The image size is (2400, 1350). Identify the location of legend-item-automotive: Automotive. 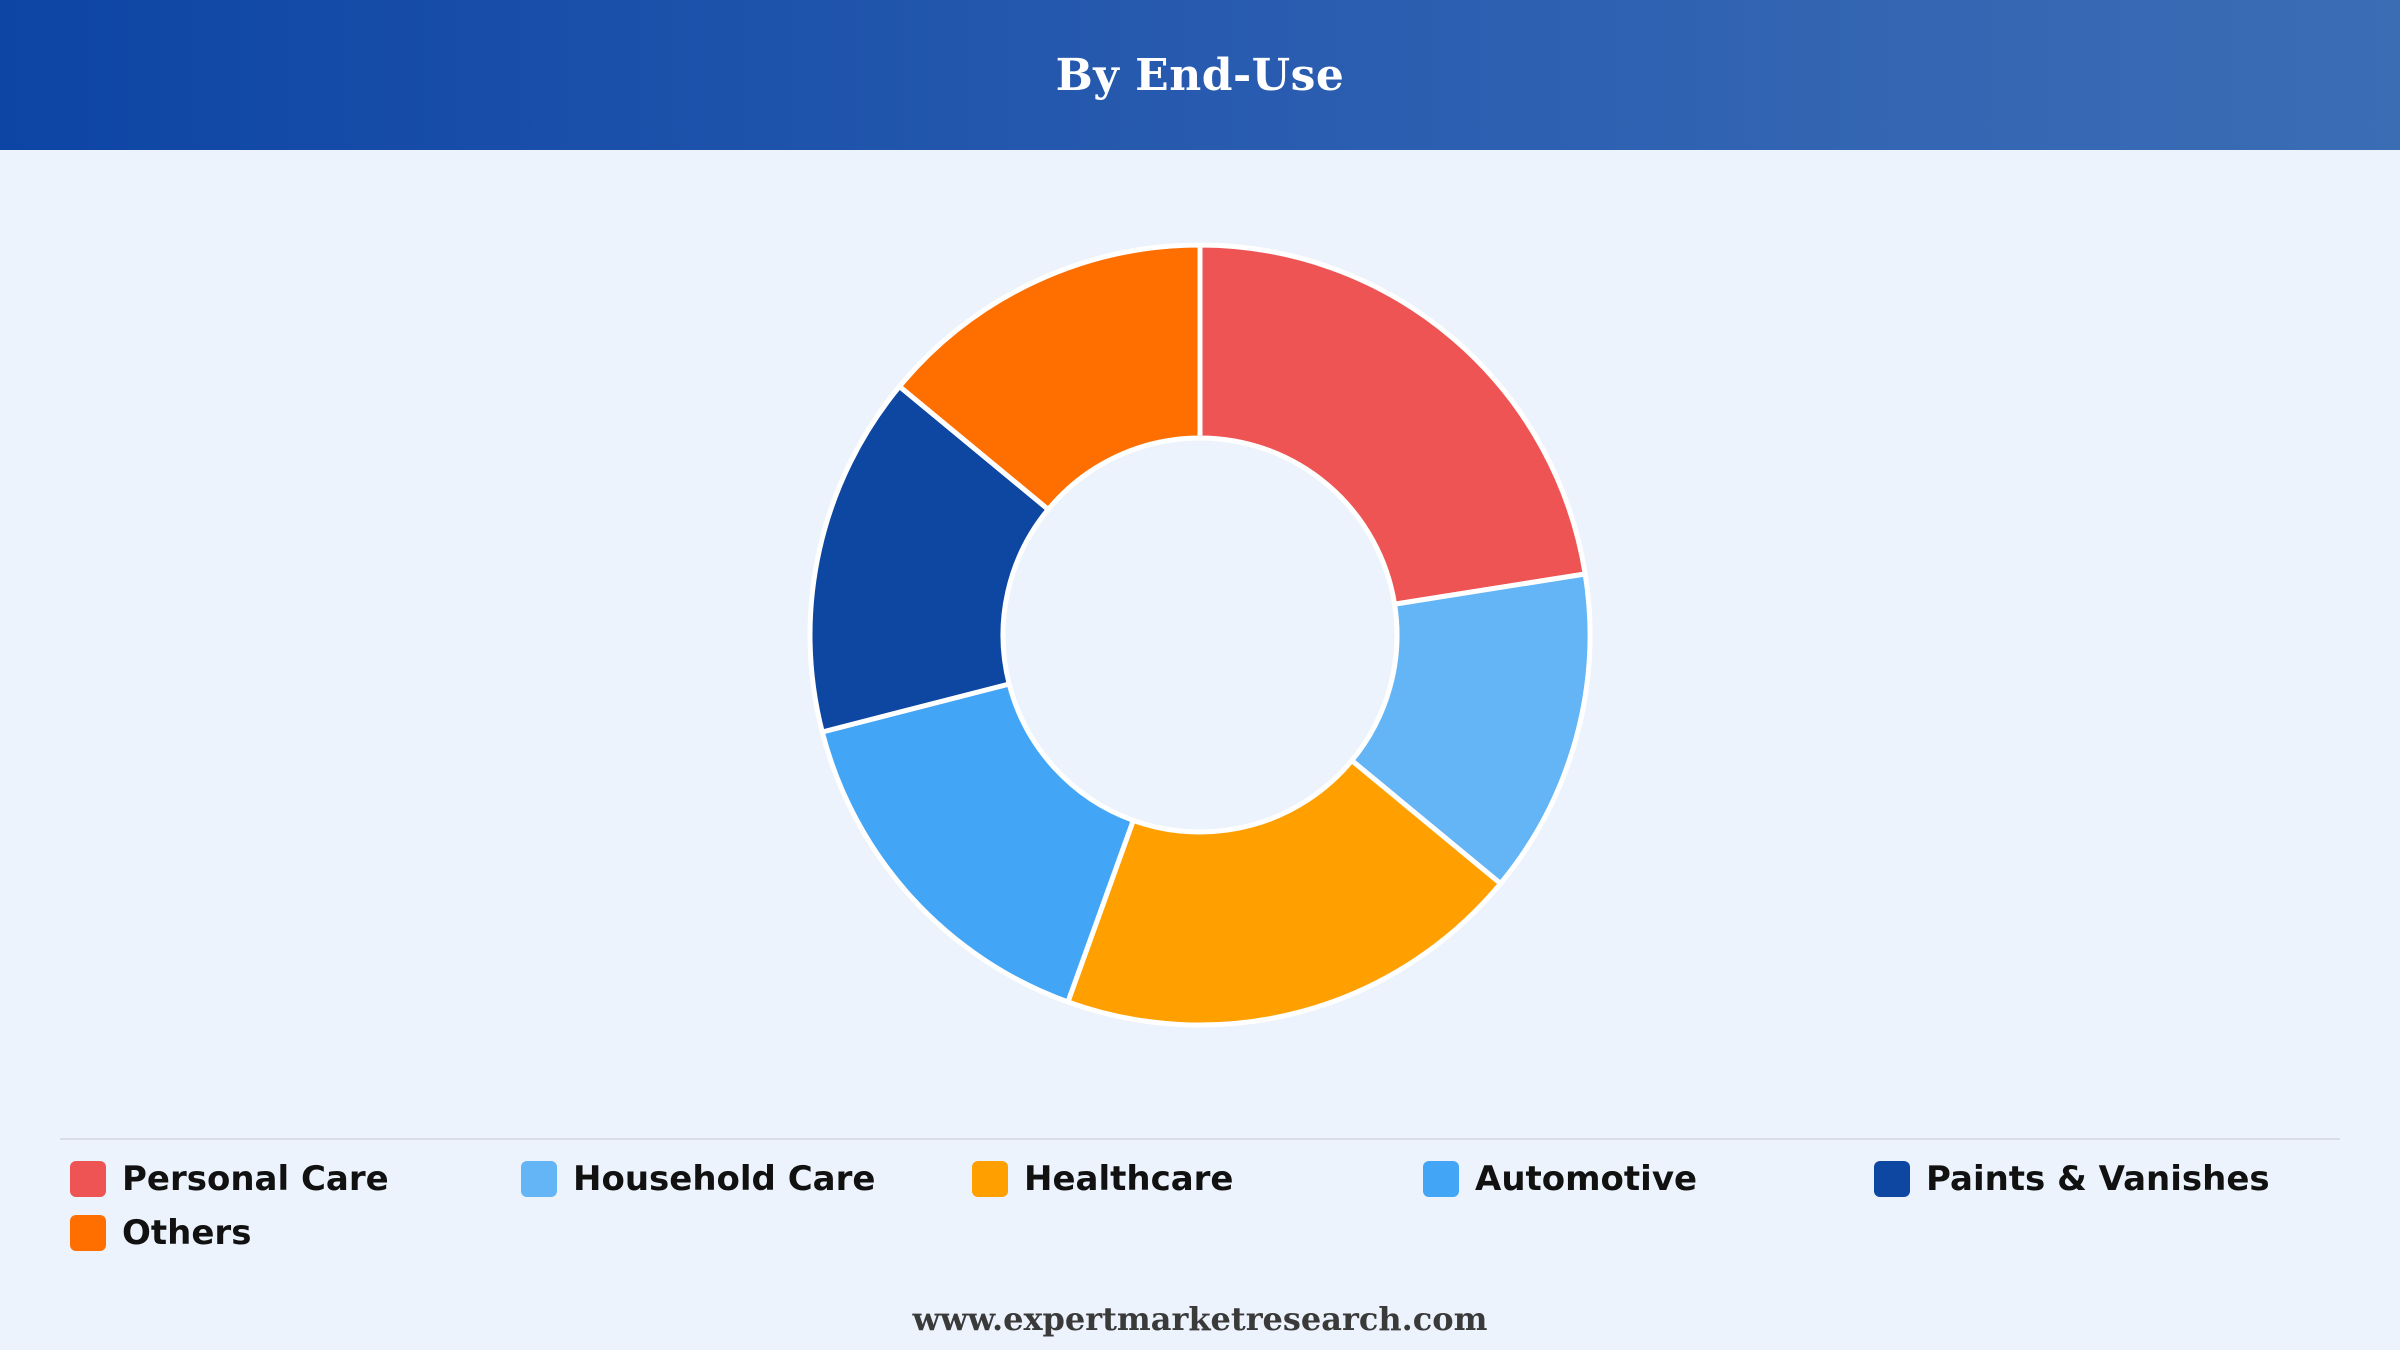
(1648, 1179).